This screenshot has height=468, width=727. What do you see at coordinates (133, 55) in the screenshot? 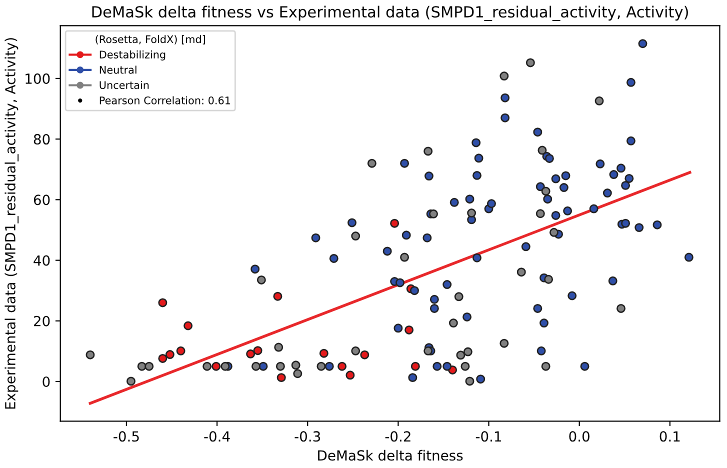
I see `legend-label: Destabilizing` at bounding box center [133, 55].